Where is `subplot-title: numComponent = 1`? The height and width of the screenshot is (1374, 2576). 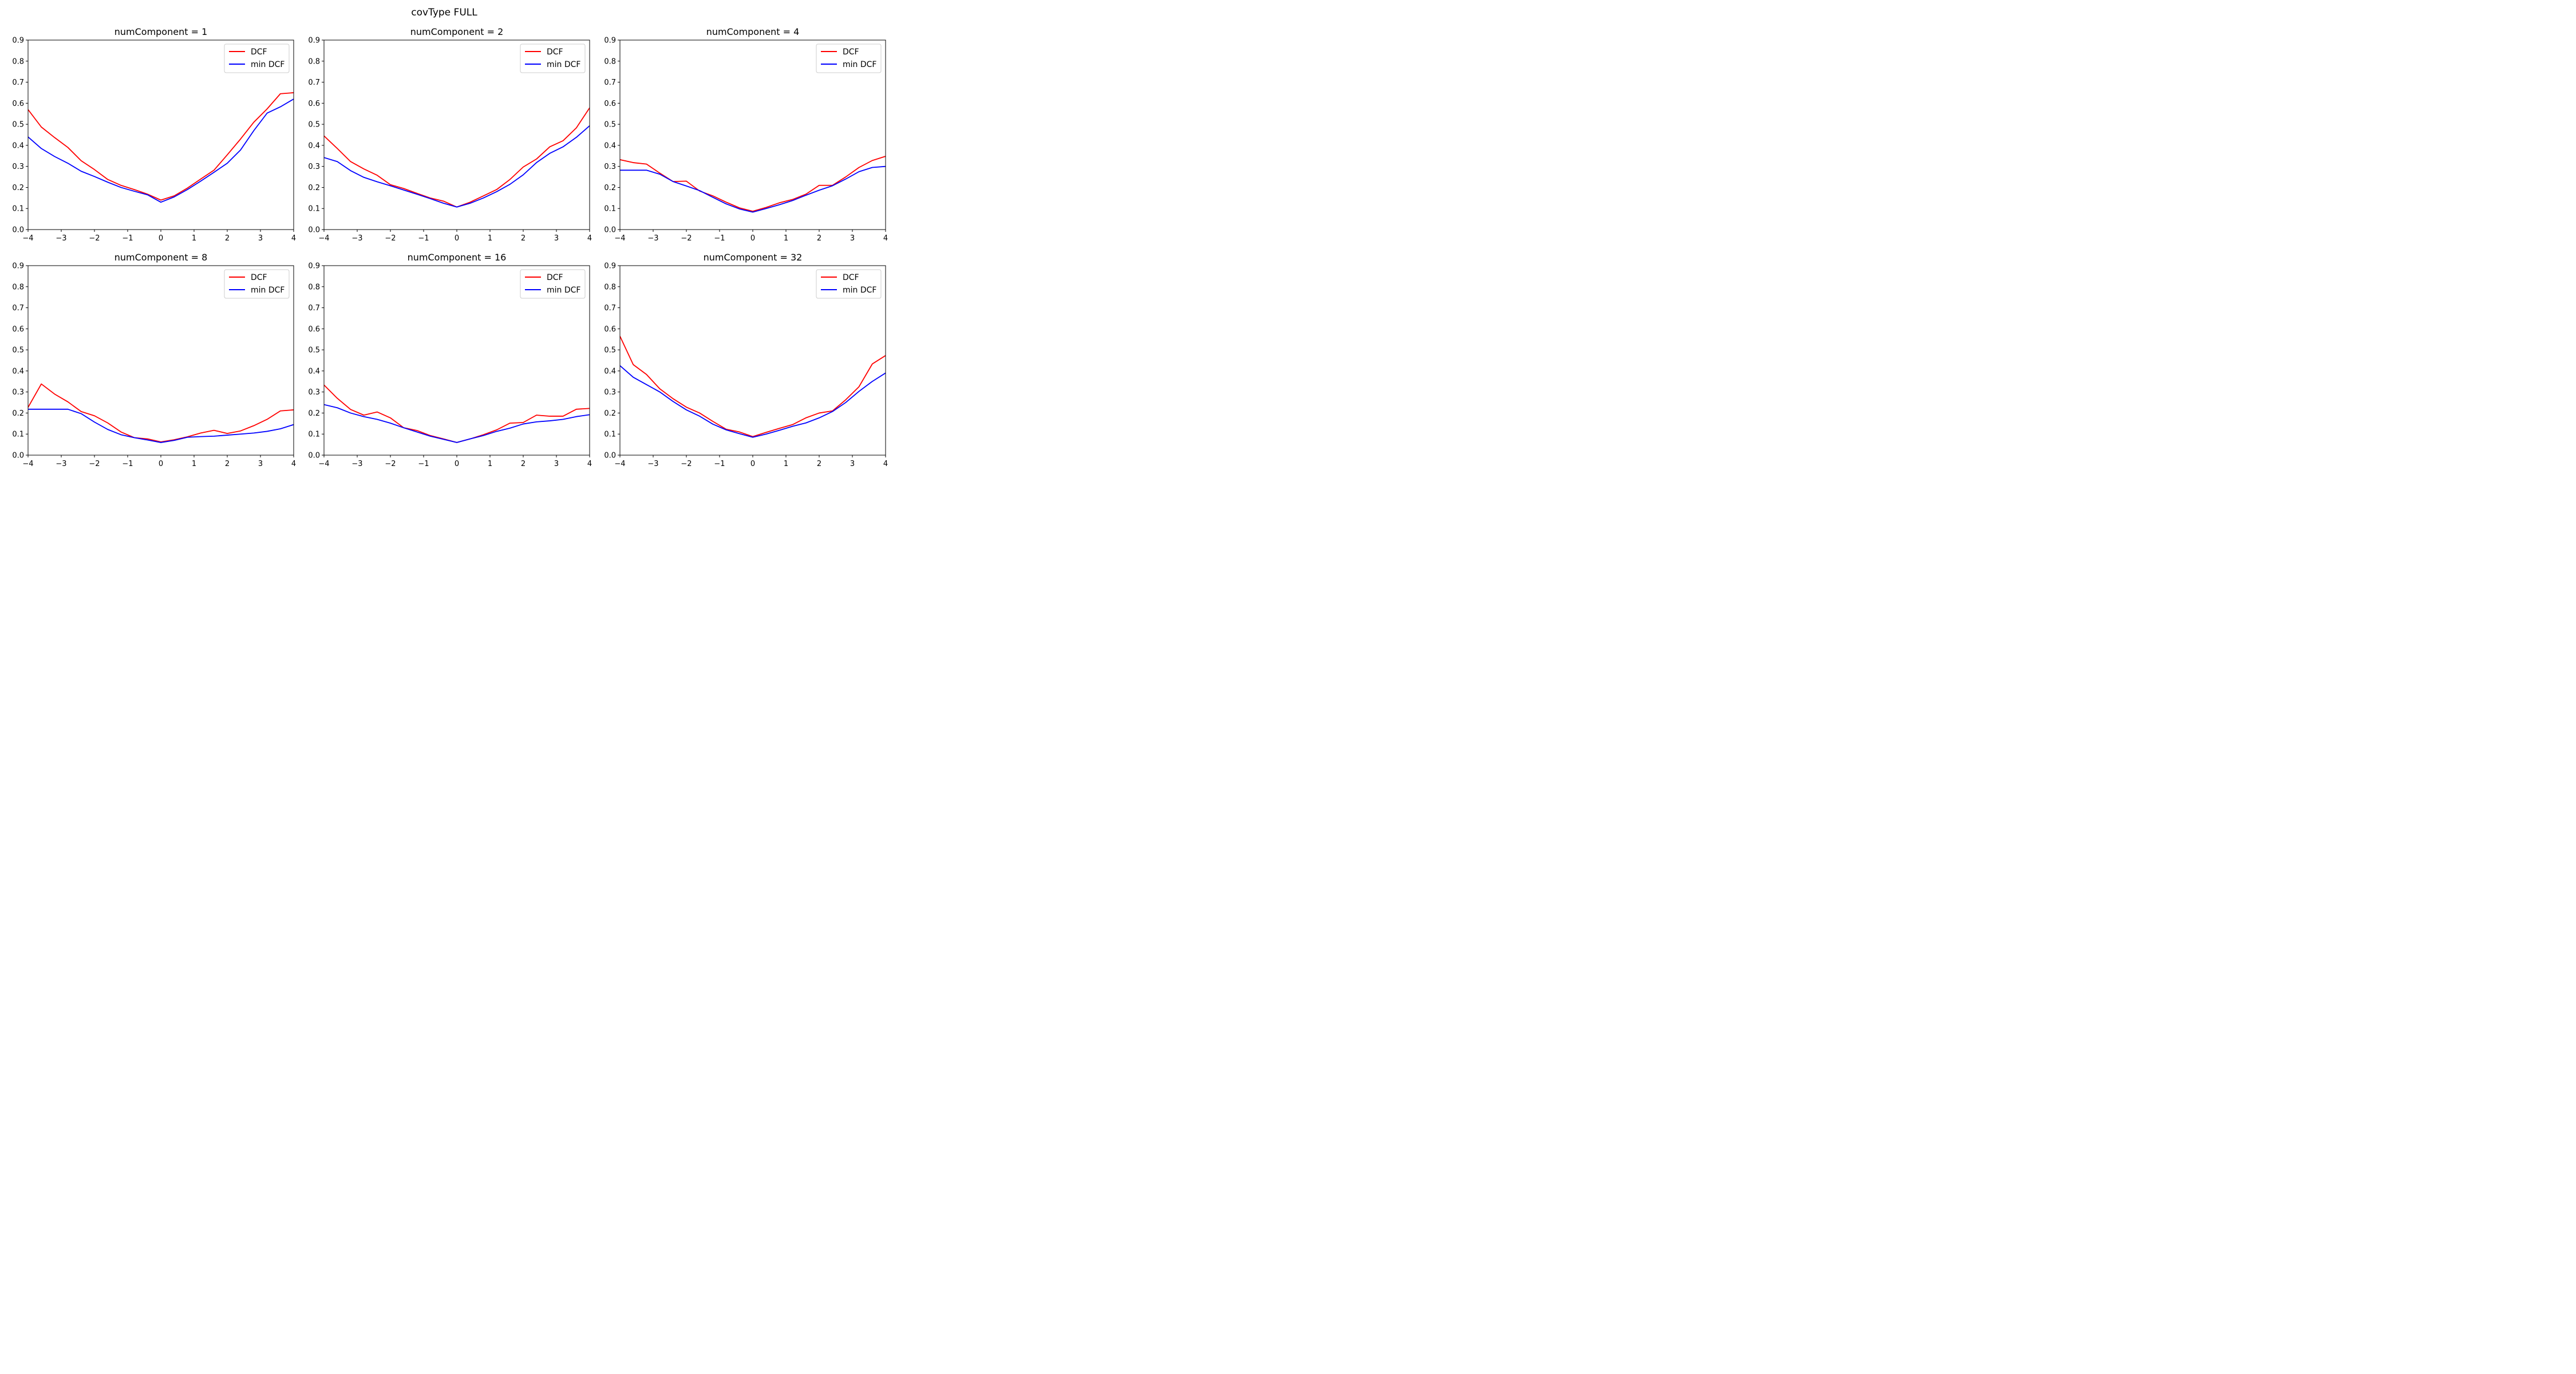 subplot-title: numComponent = 1 is located at coordinates (161, 31).